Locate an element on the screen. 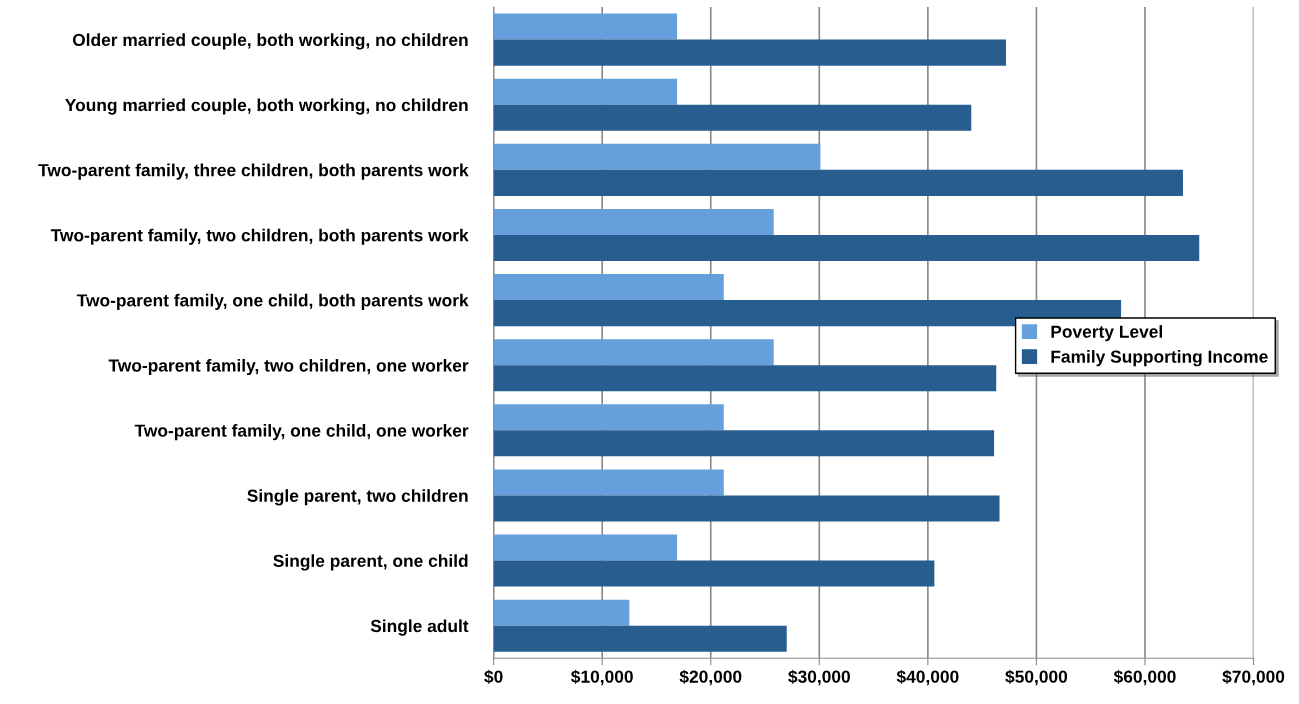 The height and width of the screenshot is (704, 1299). x-tick-label: $70,000 is located at coordinates (1253, 677).